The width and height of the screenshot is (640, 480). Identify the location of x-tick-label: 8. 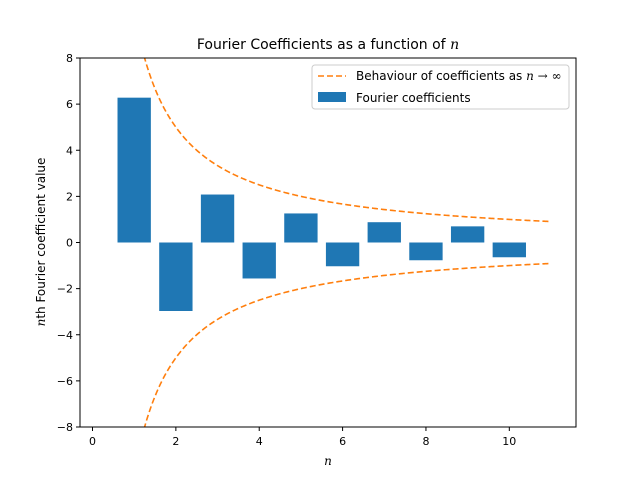
(425, 441).